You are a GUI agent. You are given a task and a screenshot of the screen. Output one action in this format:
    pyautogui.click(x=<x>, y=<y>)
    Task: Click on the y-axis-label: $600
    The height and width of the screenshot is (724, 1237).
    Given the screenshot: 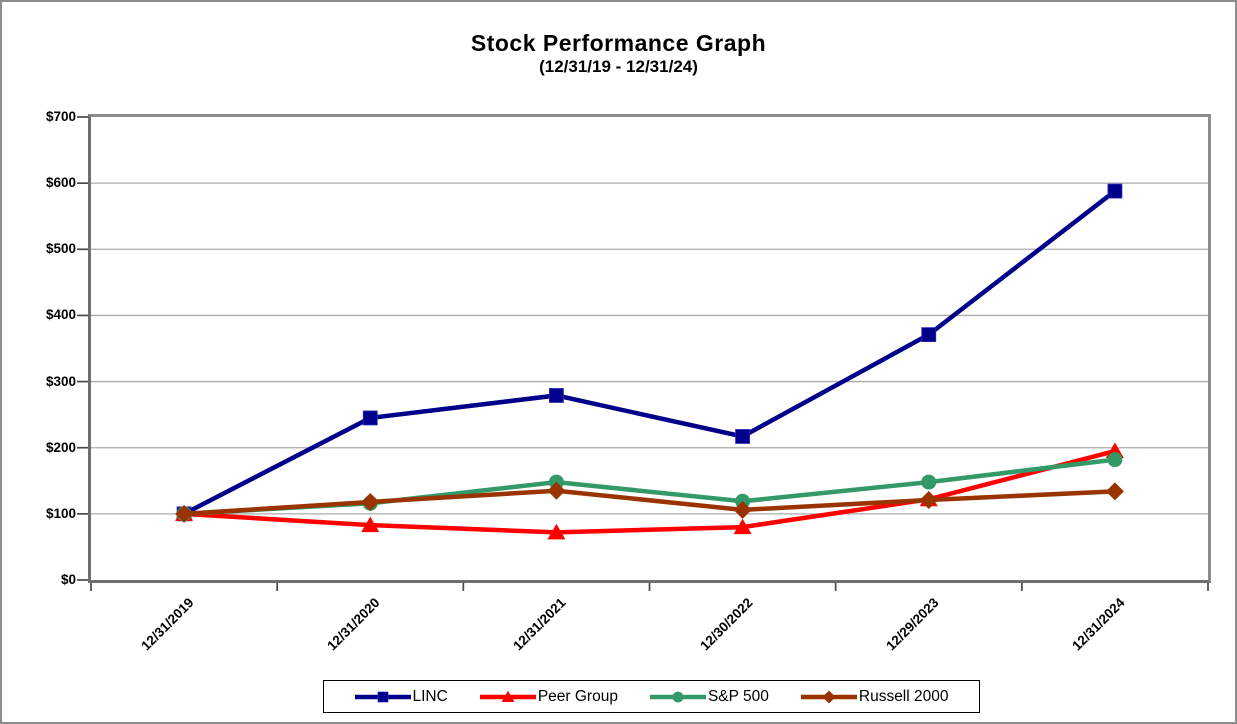 What is the action you would take?
    pyautogui.click(x=60, y=183)
    